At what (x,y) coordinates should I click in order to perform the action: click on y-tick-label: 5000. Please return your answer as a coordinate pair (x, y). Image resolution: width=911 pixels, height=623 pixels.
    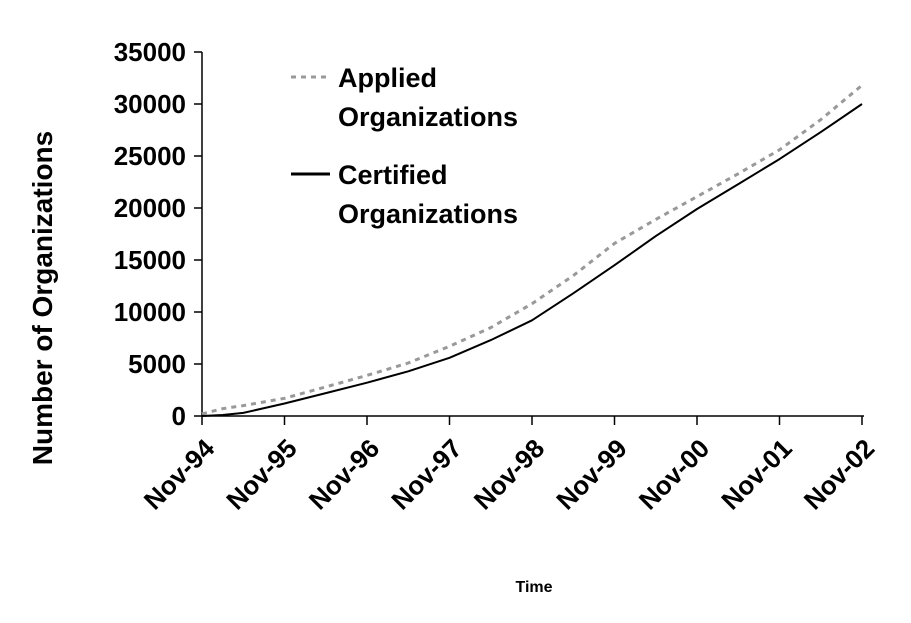
    Looking at the image, I should click on (157, 364).